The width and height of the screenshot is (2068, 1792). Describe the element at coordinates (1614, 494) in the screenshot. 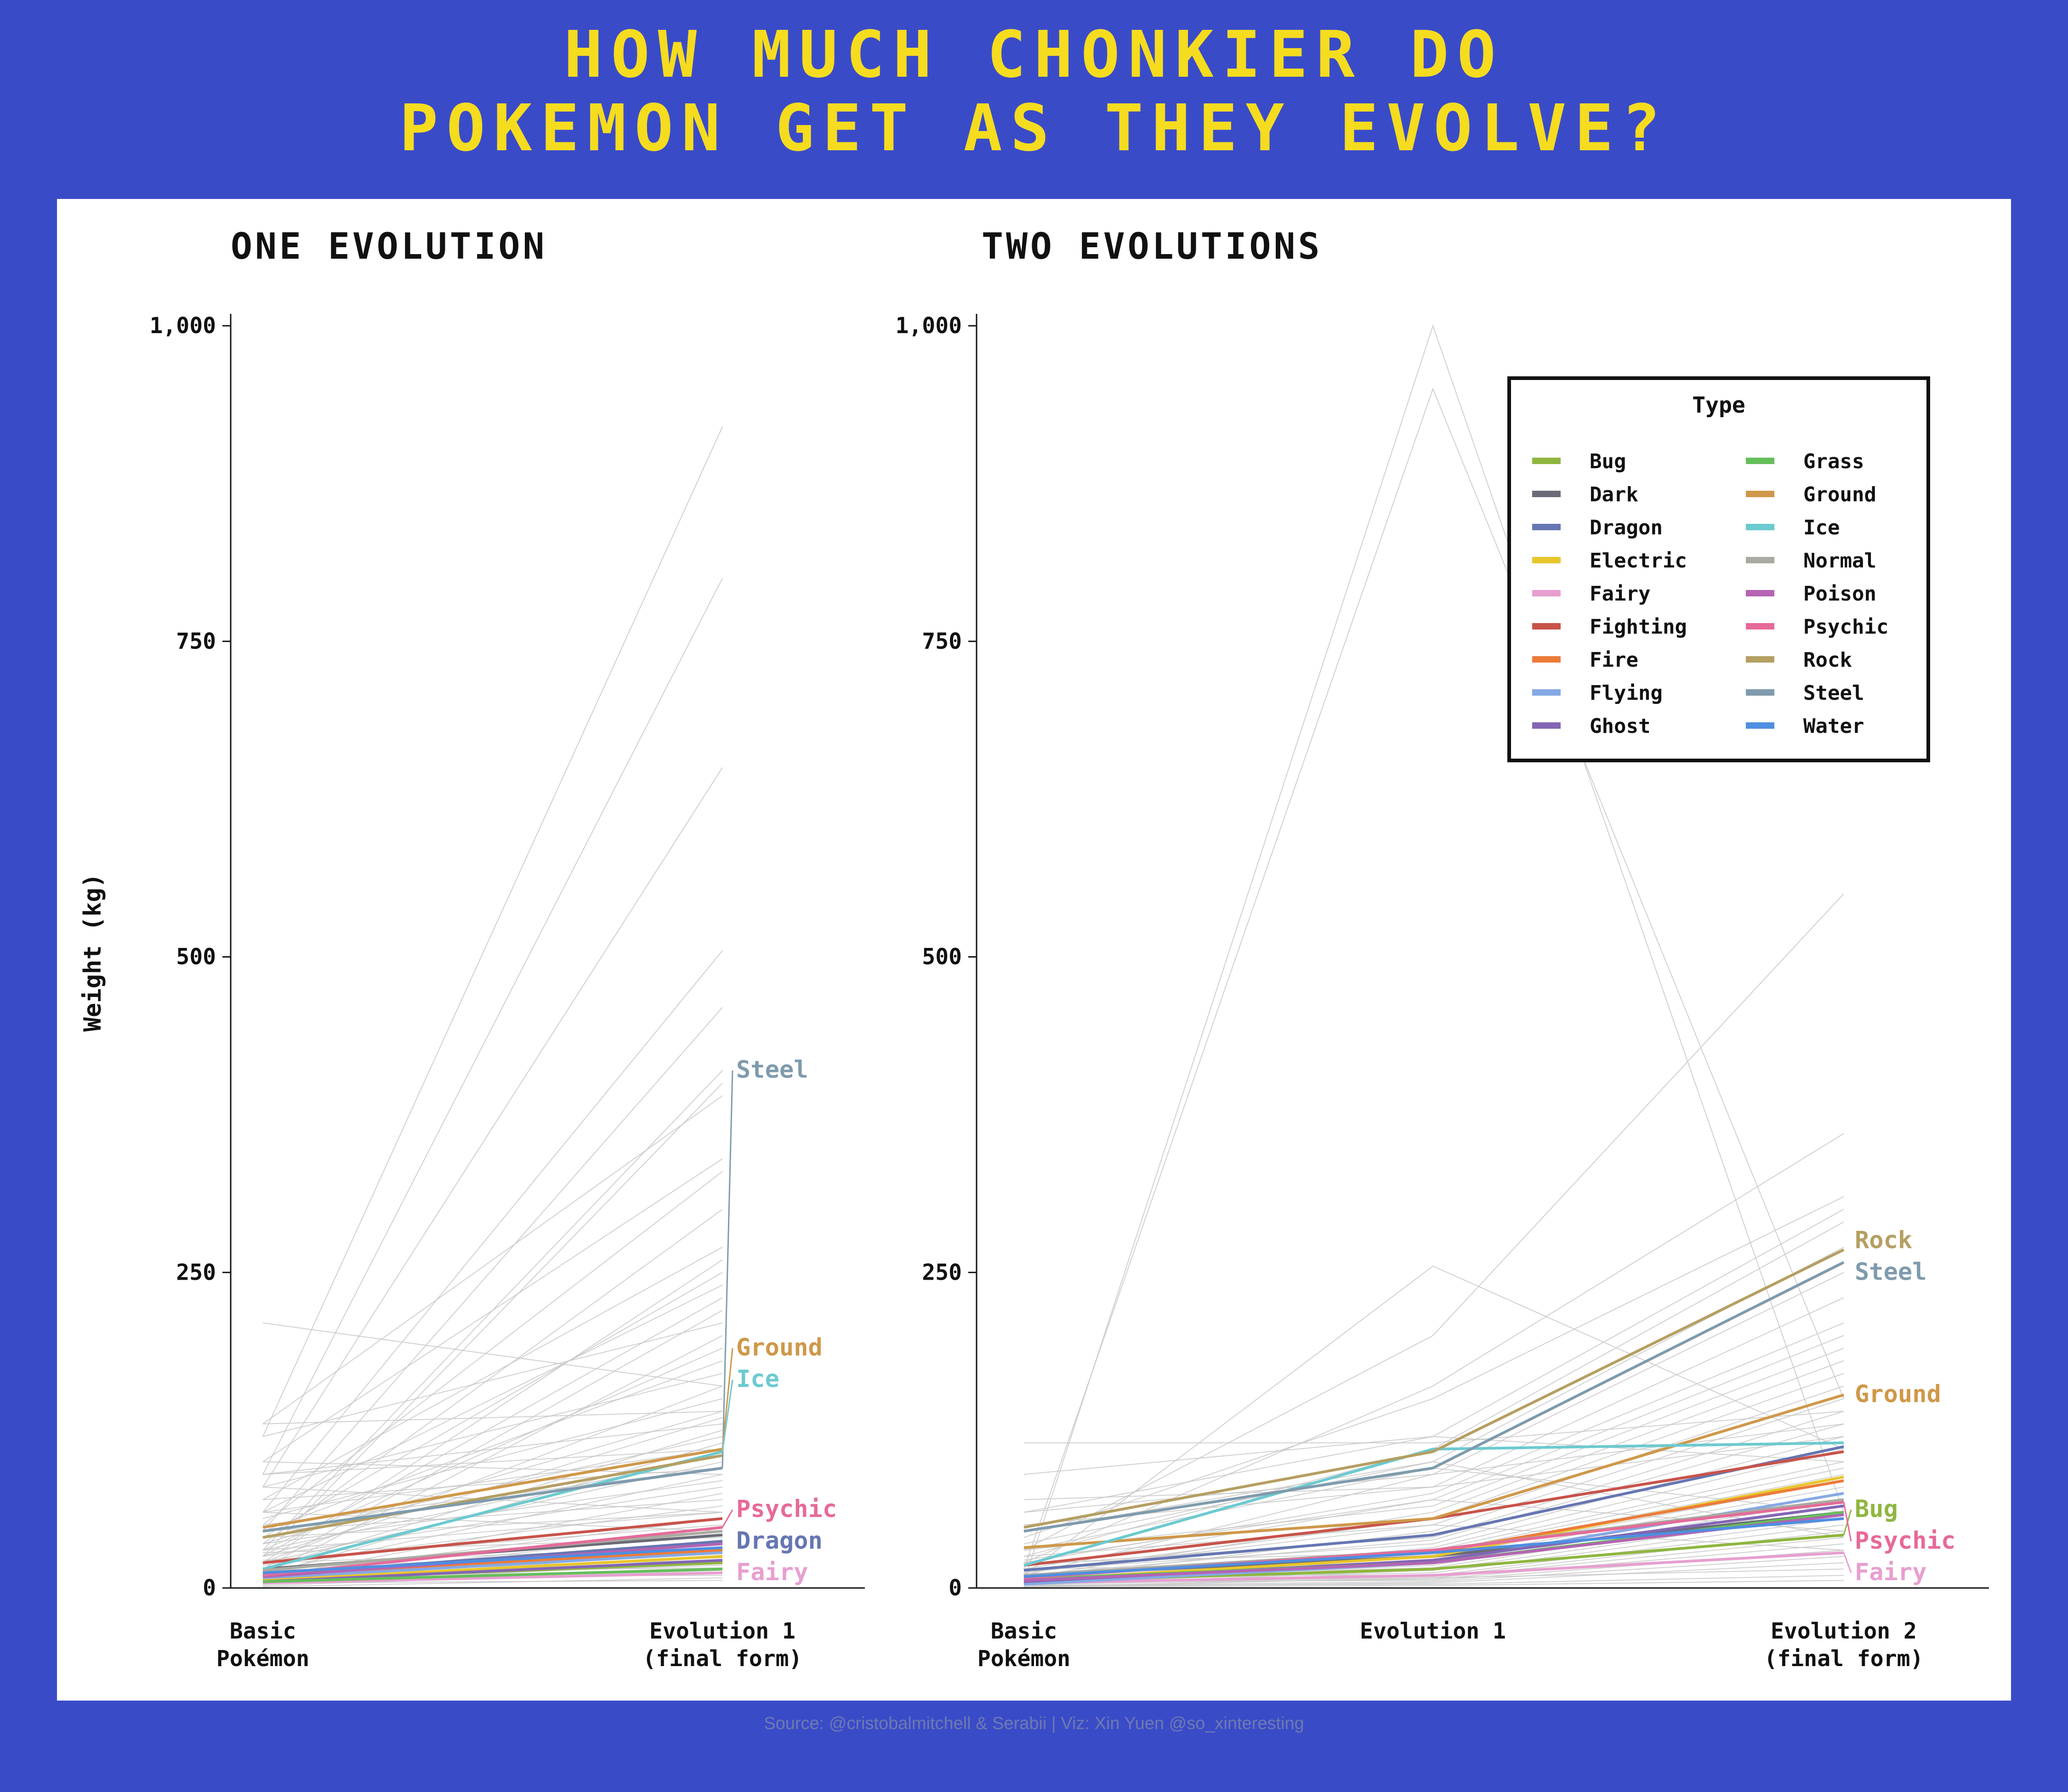

I see `legend-label-dark: Dark` at that location.